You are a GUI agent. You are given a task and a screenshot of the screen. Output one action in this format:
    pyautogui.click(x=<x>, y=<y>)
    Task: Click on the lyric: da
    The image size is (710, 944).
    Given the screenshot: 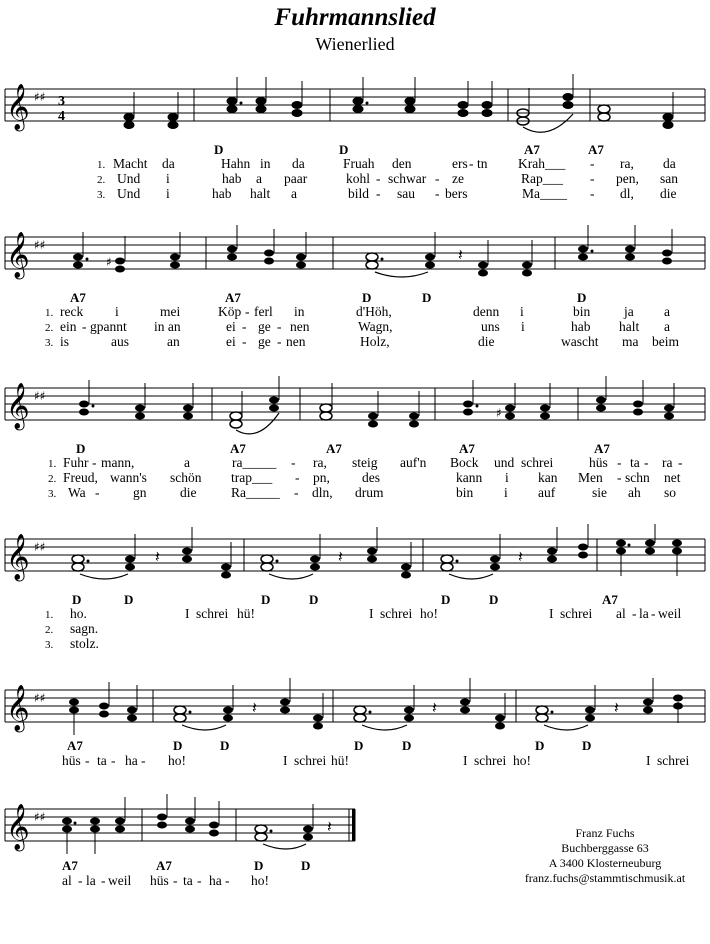 What is the action you would take?
    pyautogui.click(x=168, y=163)
    